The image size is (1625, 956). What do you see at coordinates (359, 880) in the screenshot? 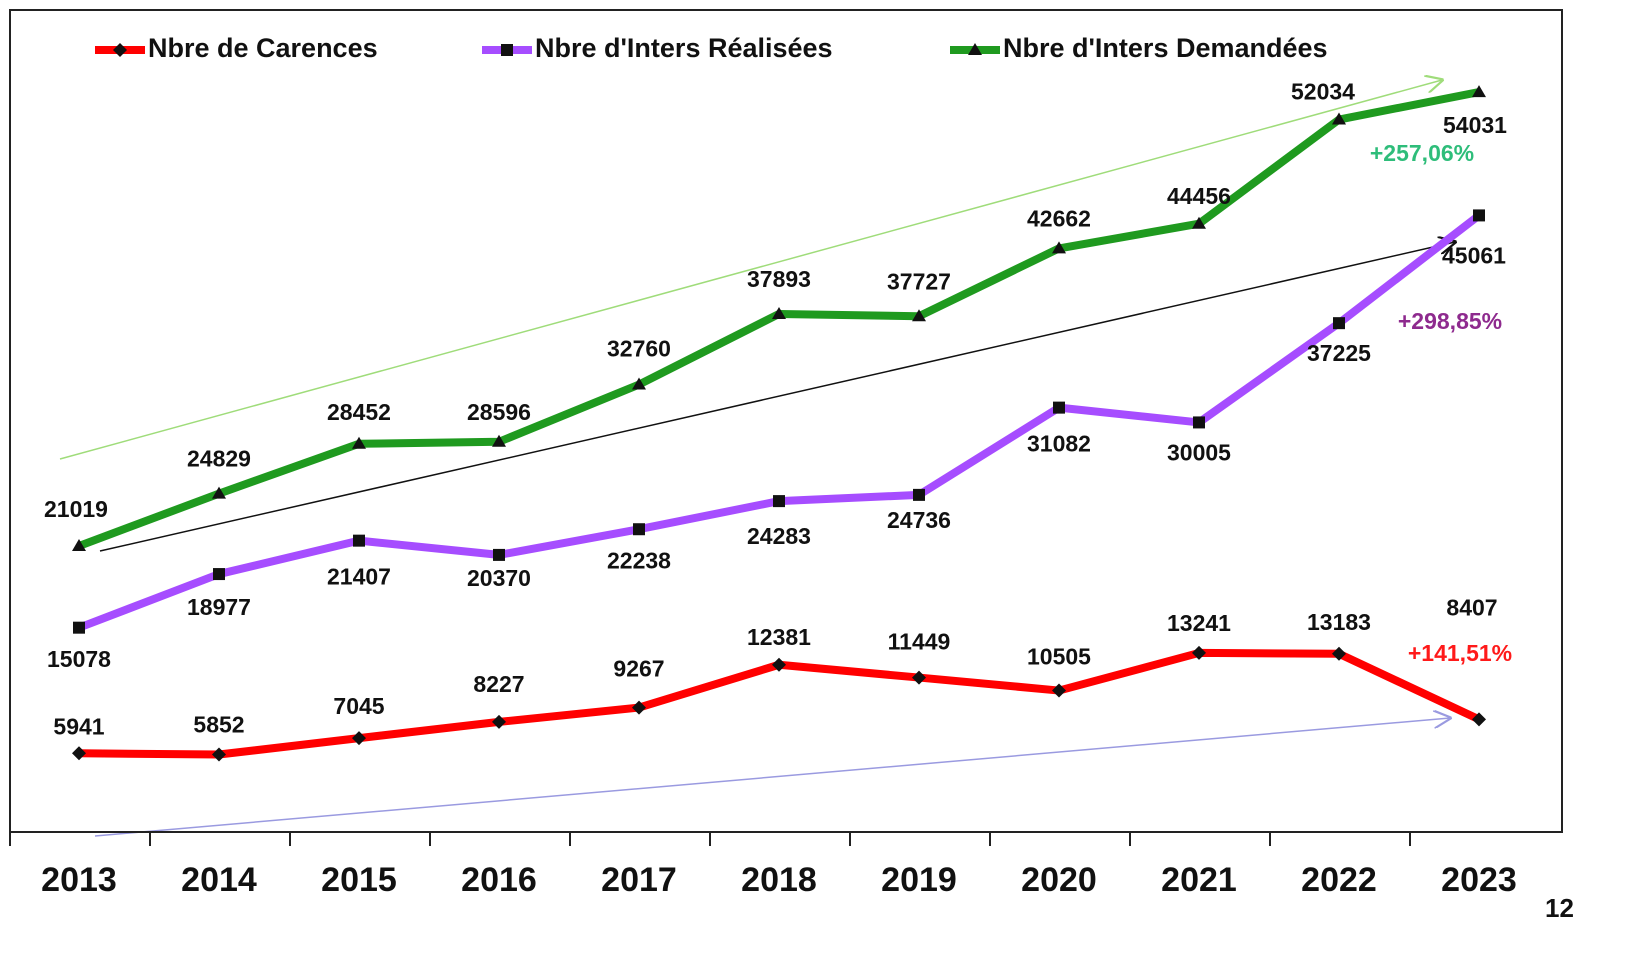
I see `x-tick-label: 2015` at bounding box center [359, 880].